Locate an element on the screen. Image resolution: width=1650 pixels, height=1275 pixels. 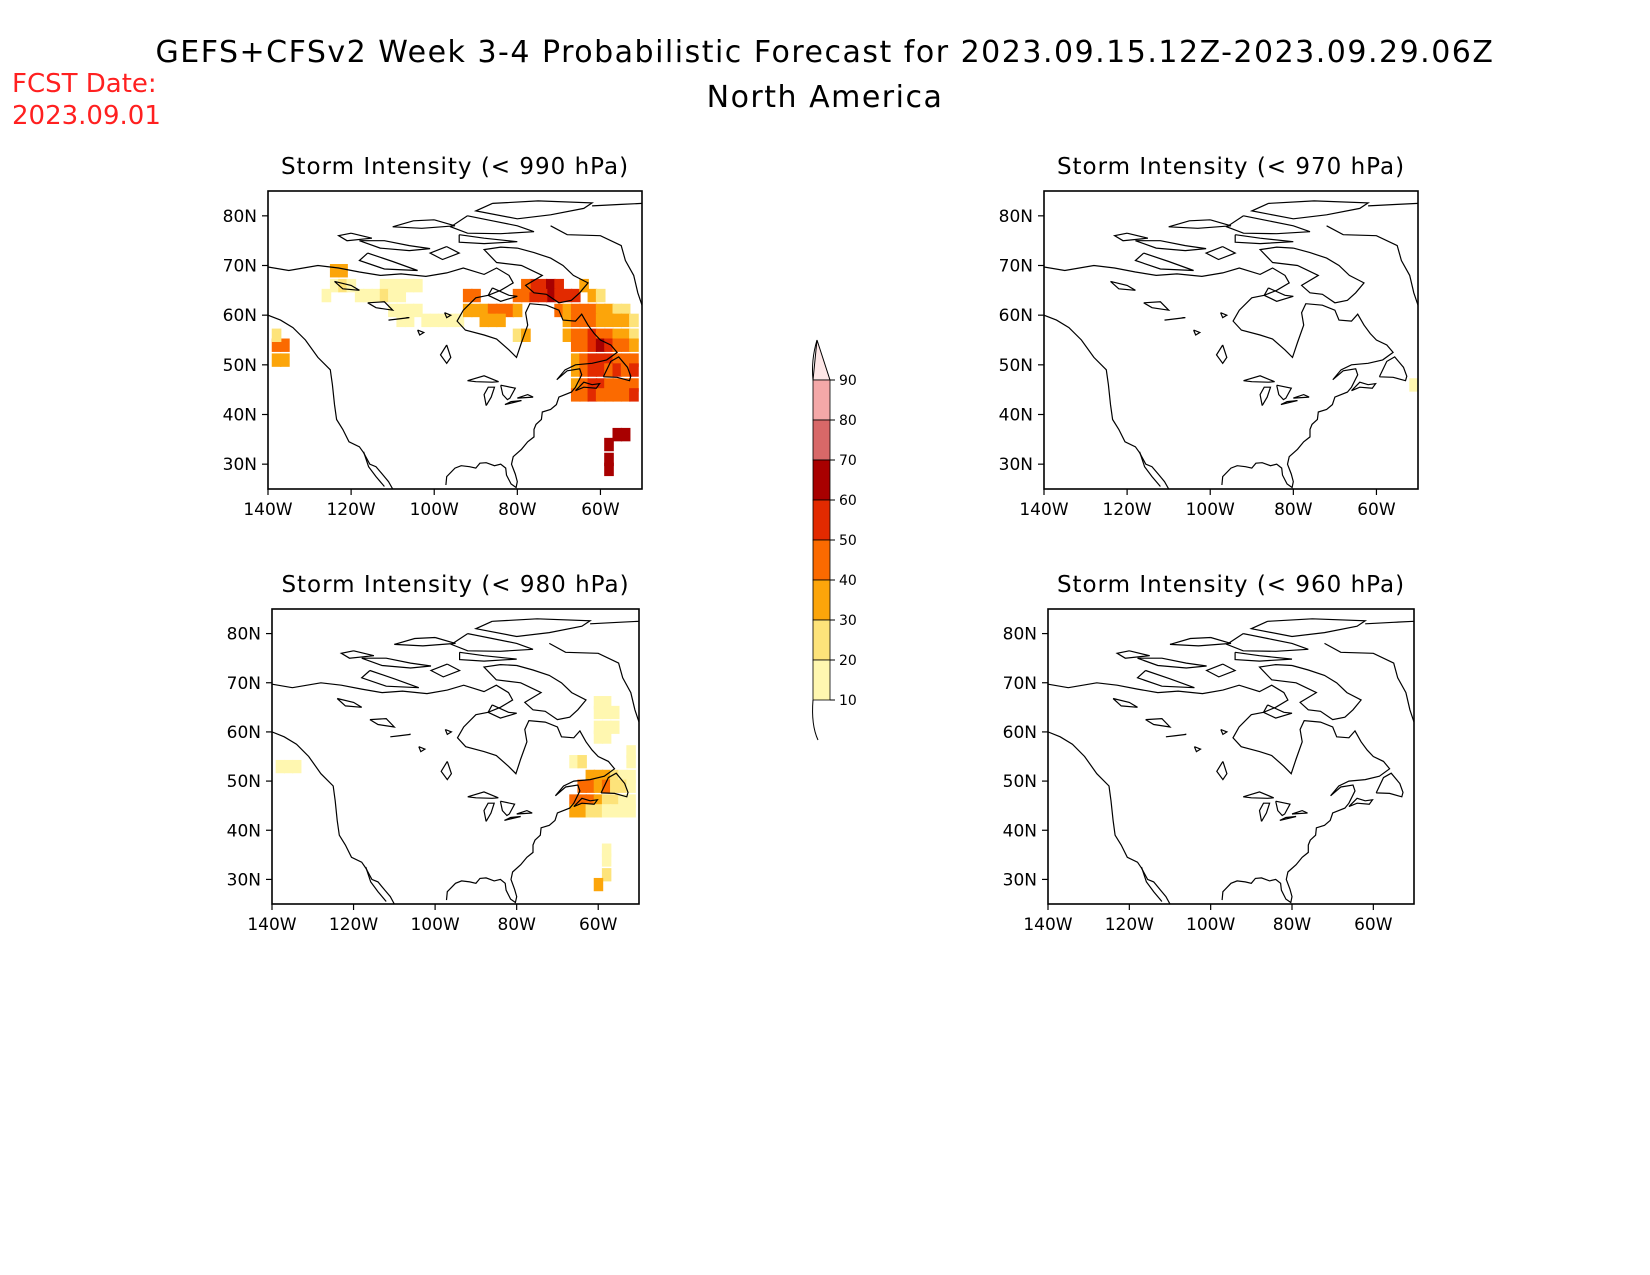
colorbar-label: 30 is located at coordinates (848, 621).